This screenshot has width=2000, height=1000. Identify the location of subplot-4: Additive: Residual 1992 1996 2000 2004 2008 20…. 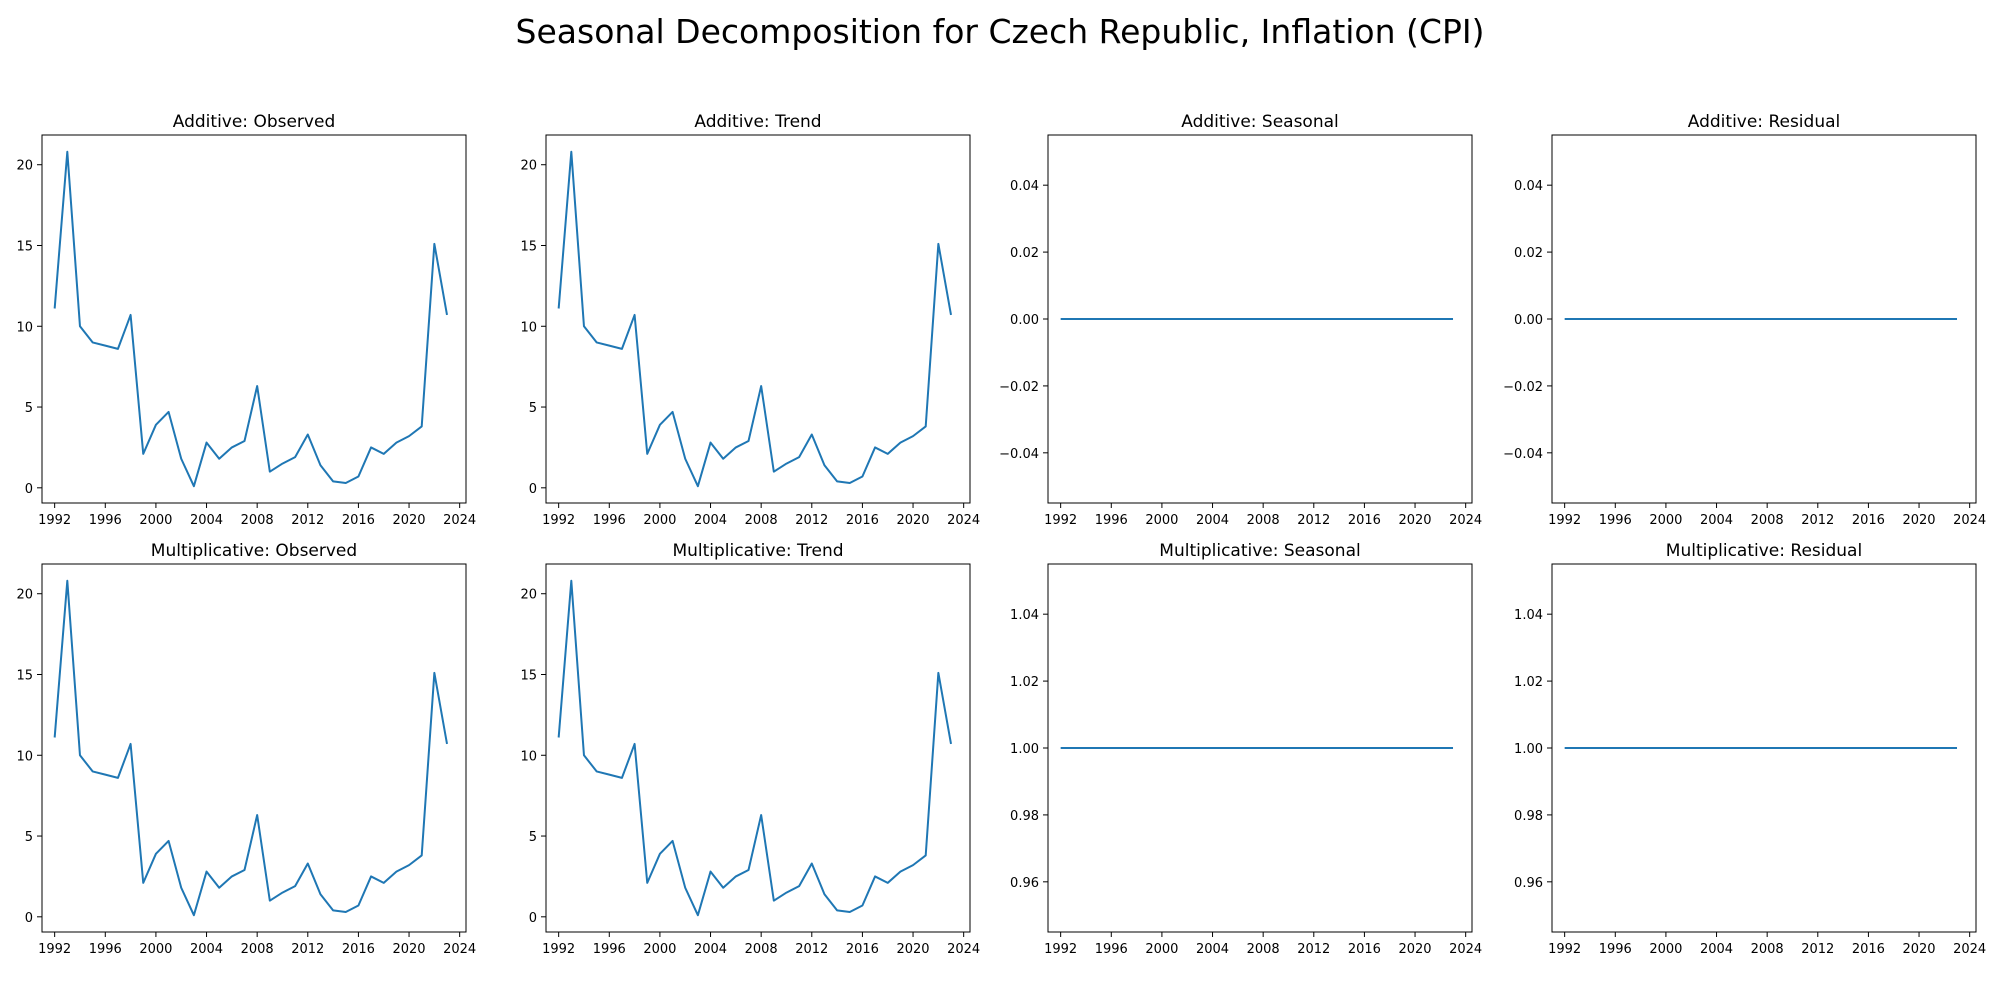
(1744, 320).